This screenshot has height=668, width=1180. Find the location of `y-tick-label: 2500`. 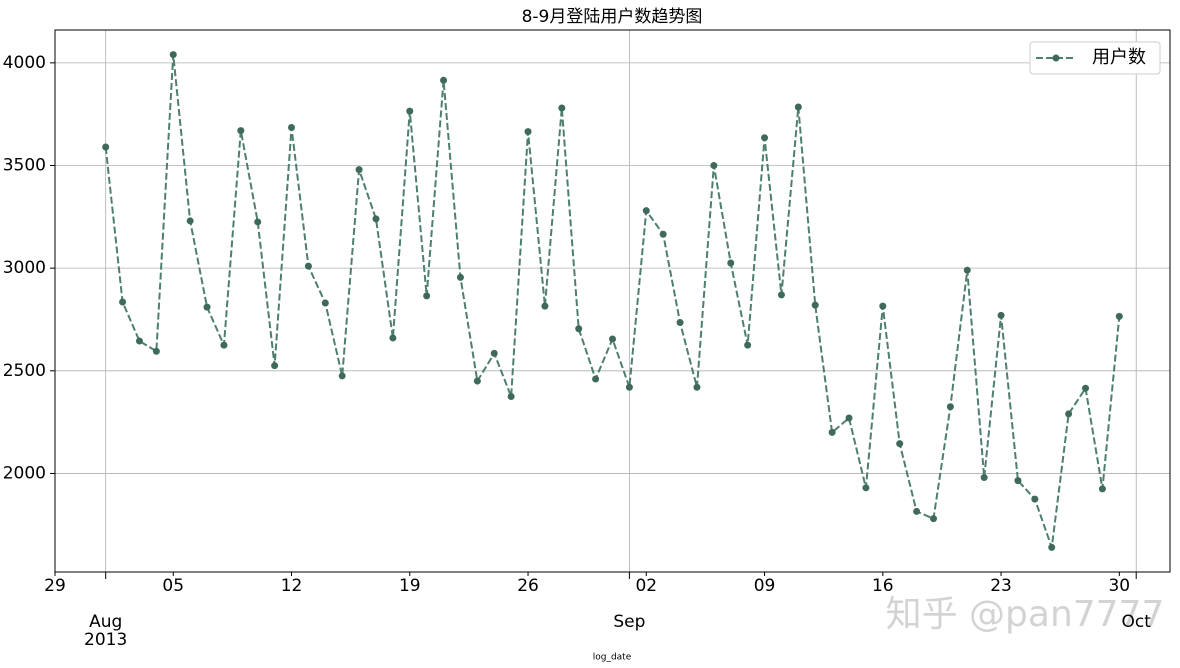

y-tick-label: 2500 is located at coordinates (24, 371).